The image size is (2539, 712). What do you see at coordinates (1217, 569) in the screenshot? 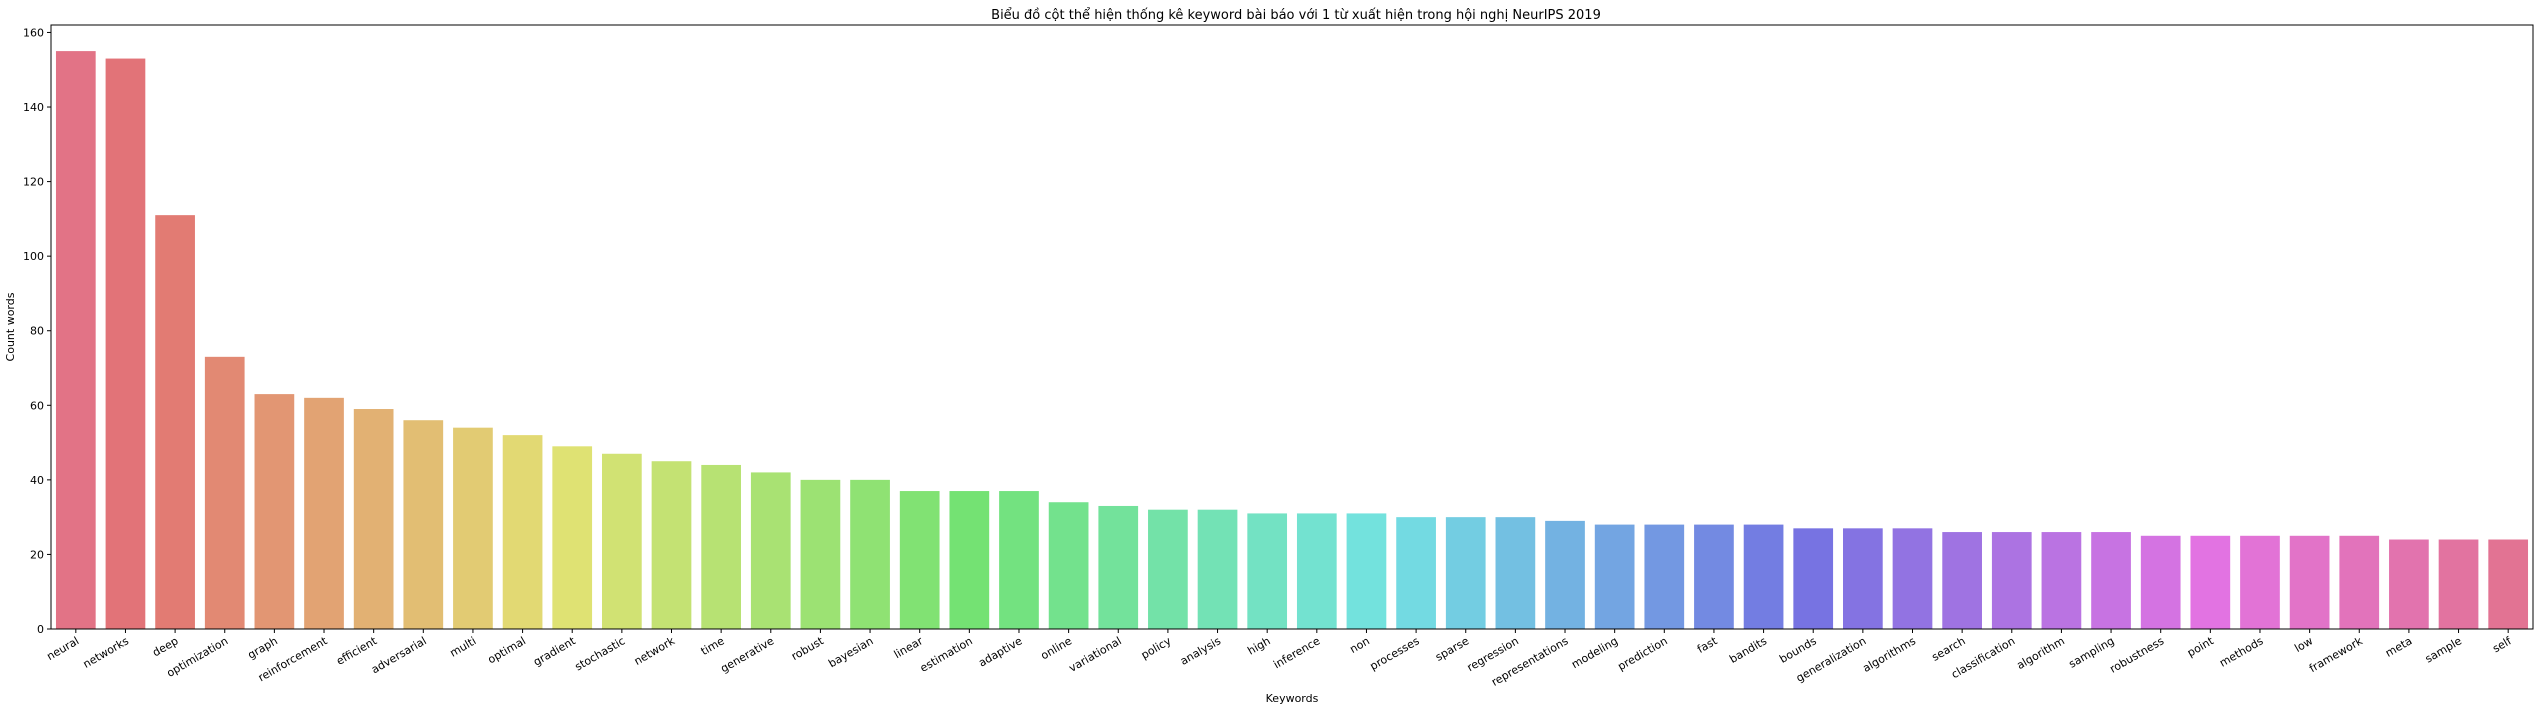
I see `bar-analysis` at bounding box center [1217, 569].